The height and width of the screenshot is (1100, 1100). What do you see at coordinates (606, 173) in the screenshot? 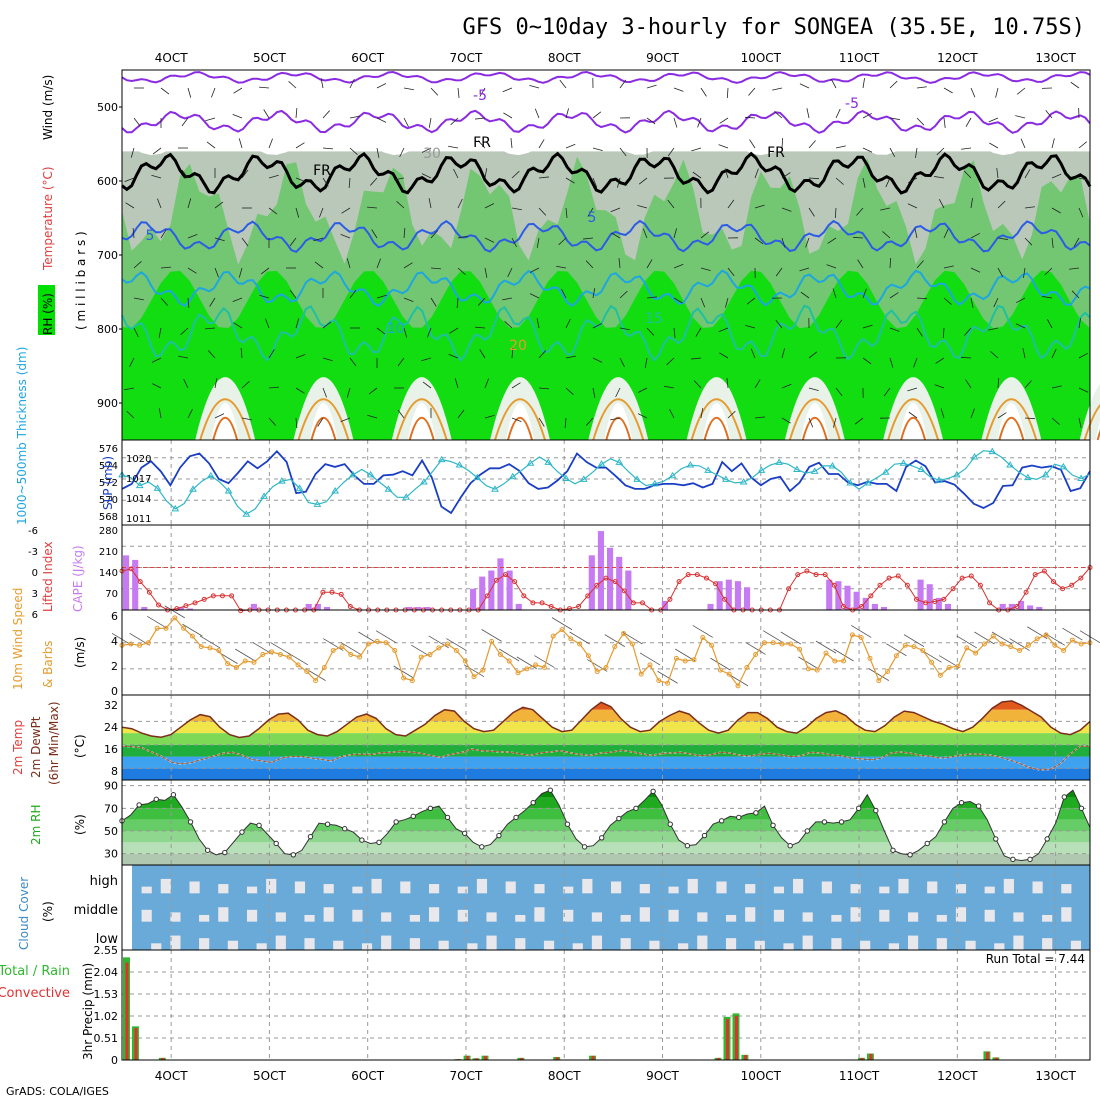
I see `isotherm-freezing` at bounding box center [606, 173].